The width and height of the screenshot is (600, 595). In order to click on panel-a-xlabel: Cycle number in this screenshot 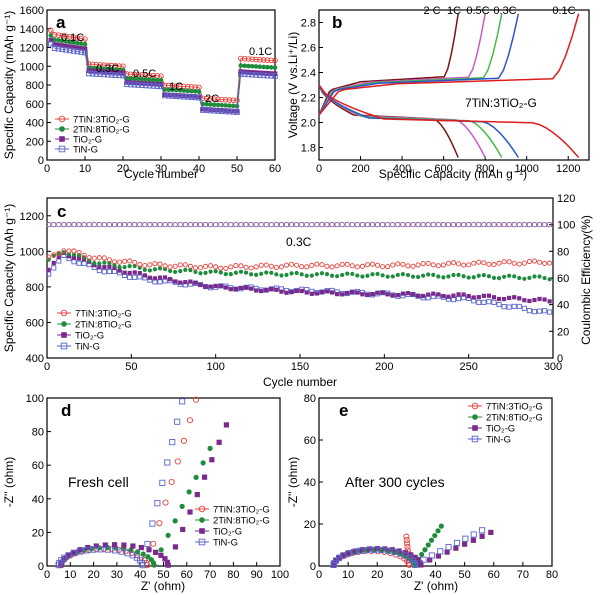, I will do `click(161, 174)`.